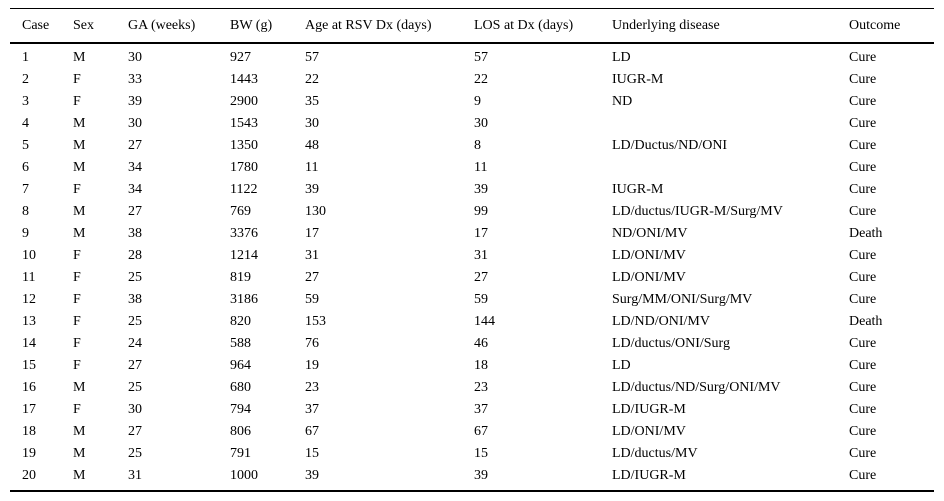 Image resolution: width=944 pixels, height=501 pixels. I want to click on table-row: 17 F 30 794 37 37 LD/IUGR-M Cure, so click(472, 410).